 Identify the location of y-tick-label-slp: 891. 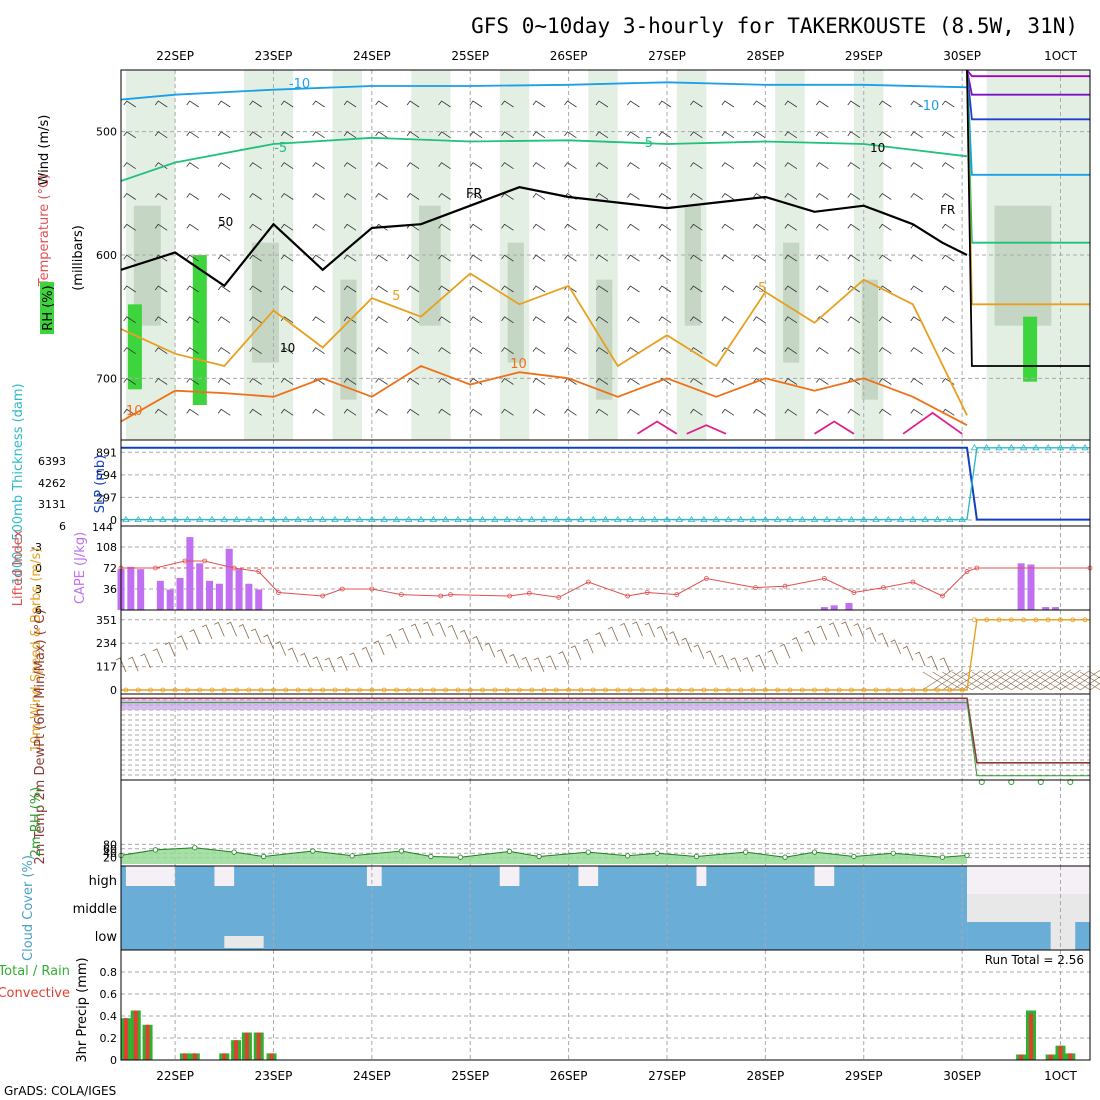
(106, 452).